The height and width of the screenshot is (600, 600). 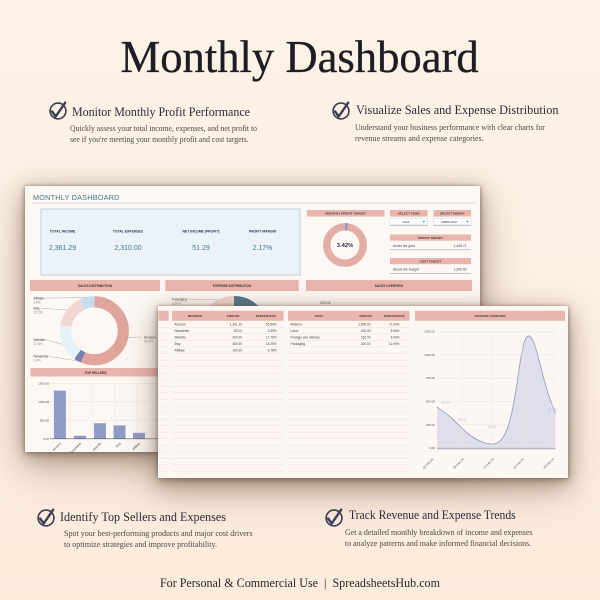 I want to click on svg-text: 15.25%, so click(x=271, y=344).